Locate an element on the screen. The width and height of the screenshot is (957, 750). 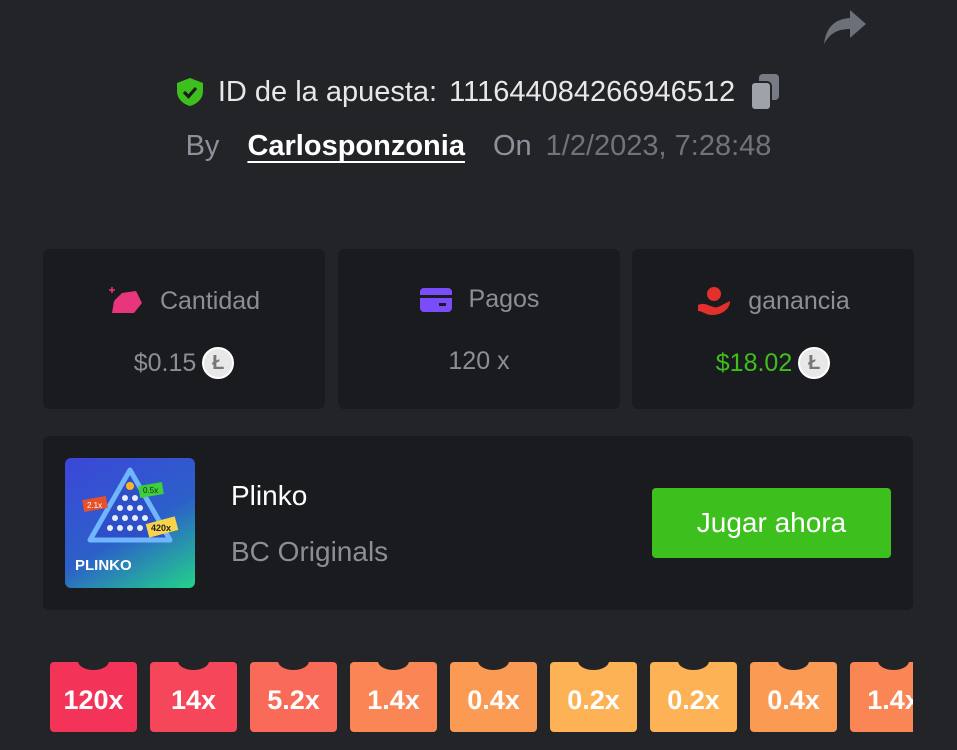
multiplier-bucket: 5.2x is located at coordinates (293, 697).